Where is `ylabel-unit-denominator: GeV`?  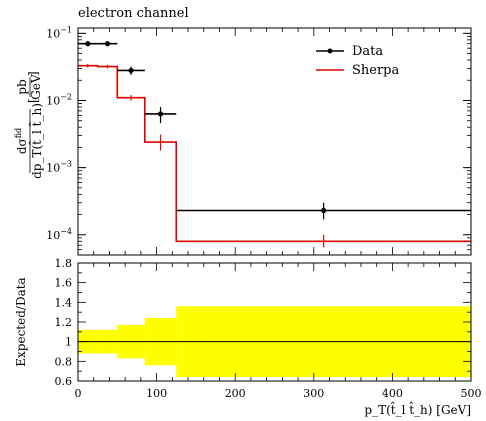
ylabel-unit-denominator: GeV is located at coordinates (36, 87).